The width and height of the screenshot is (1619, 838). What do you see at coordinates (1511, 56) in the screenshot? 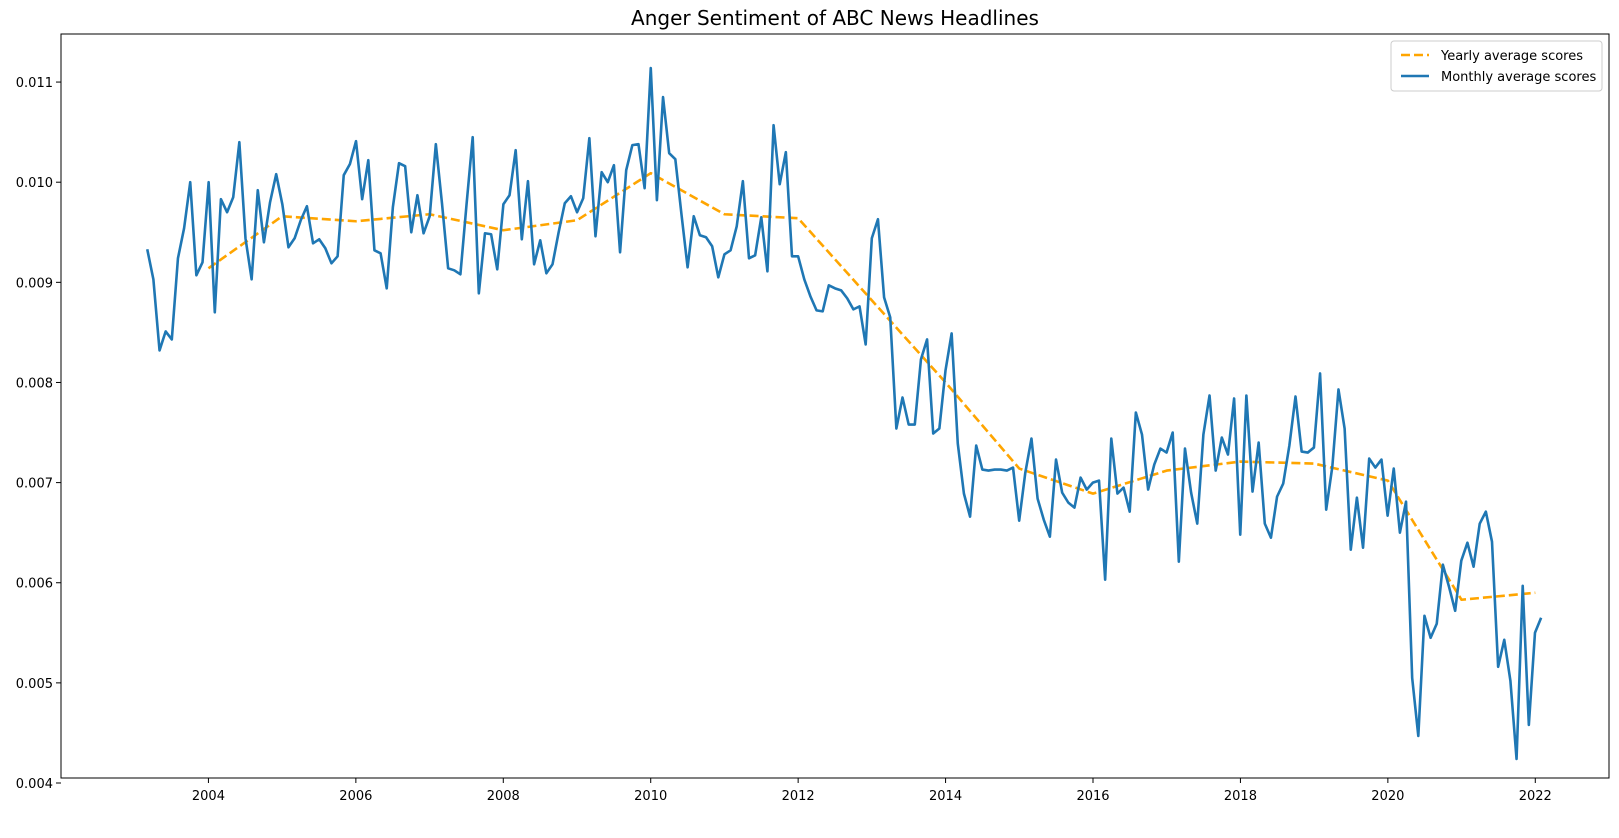
I see `legend-label-yearly: Yearly average scores` at bounding box center [1511, 56].